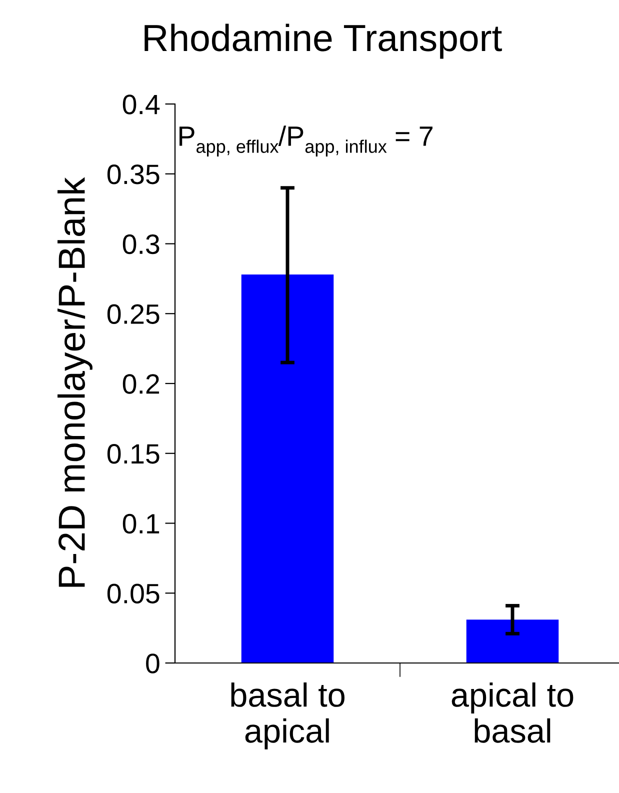 This screenshot has width=619, height=793. I want to click on y-tick-label: 0.05, so click(133, 594).